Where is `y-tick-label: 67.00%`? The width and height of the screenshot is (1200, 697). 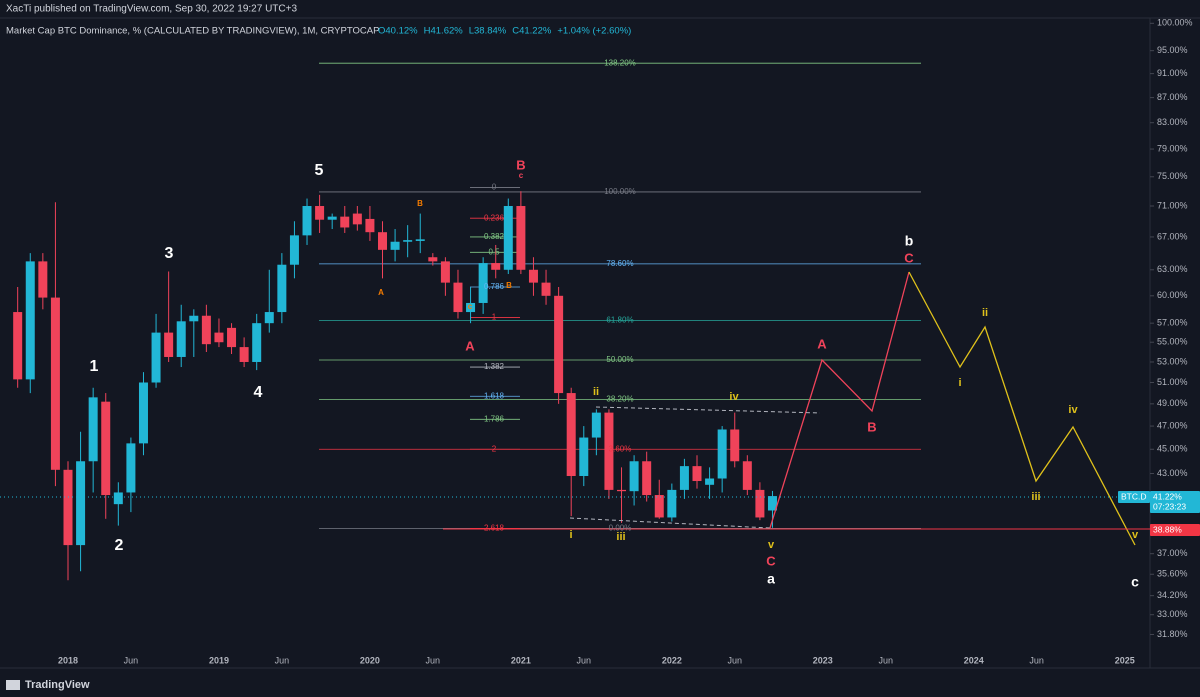
y-tick-label: 67.00% is located at coordinates (1172, 236).